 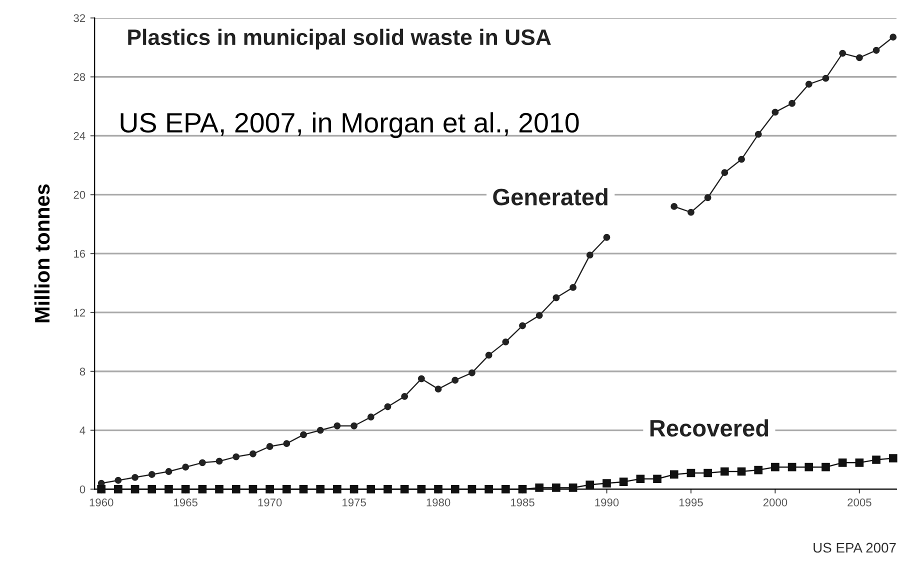 What do you see at coordinates (80, 18) in the screenshot?
I see `y-tick-label: 32` at bounding box center [80, 18].